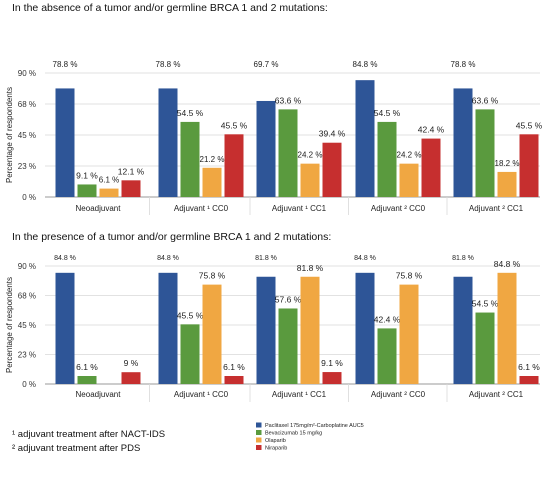 This screenshot has height=477, width=550. Describe the element at coordinates (266, 64) in the screenshot. I see `data-label: 69.7 %` at that location.